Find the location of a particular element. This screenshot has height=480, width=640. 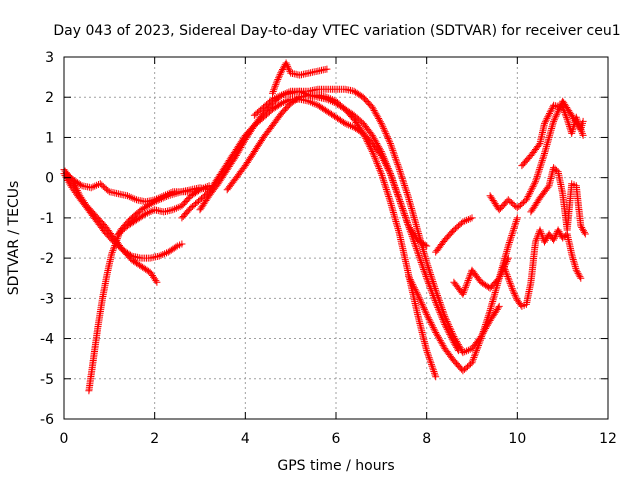

y-tick-label: 0 is located at coordinates (49, 179).